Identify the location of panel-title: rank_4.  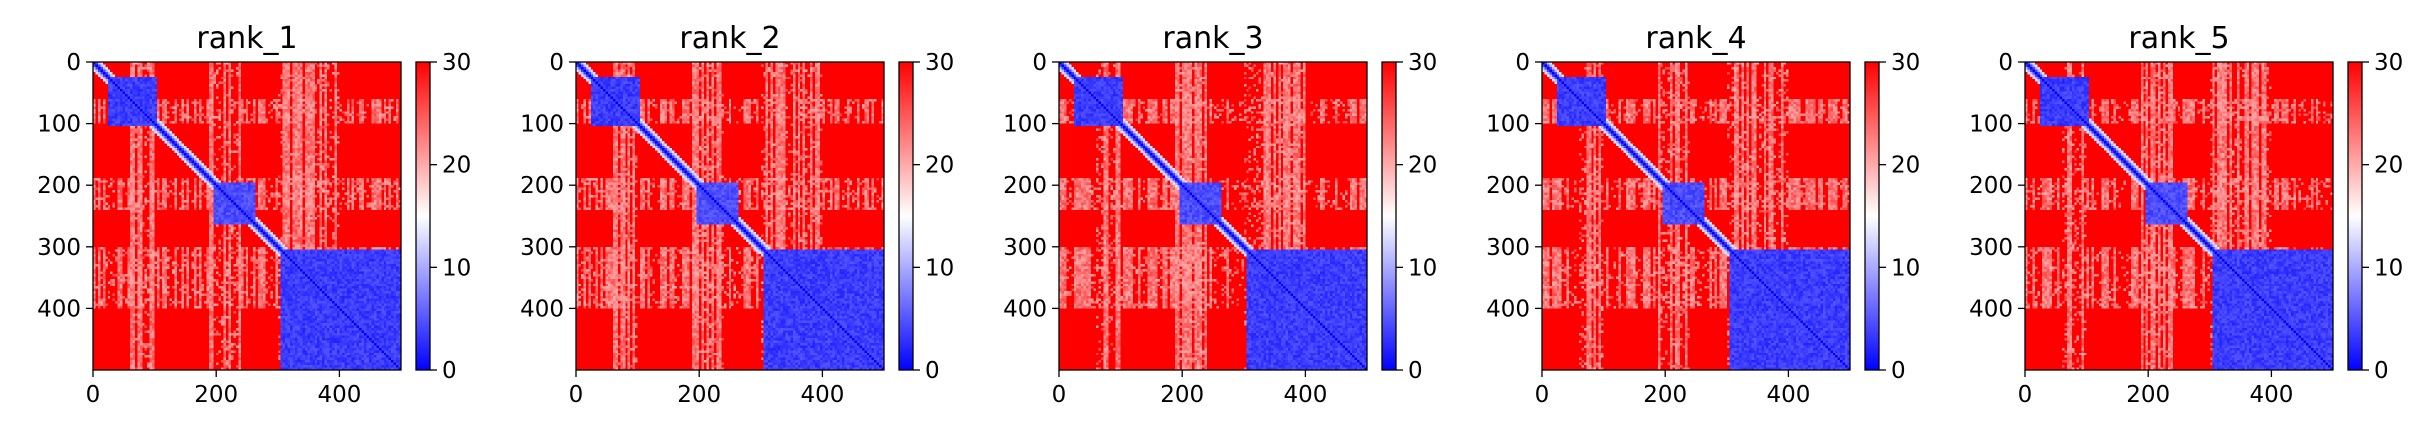
(1695, 38).